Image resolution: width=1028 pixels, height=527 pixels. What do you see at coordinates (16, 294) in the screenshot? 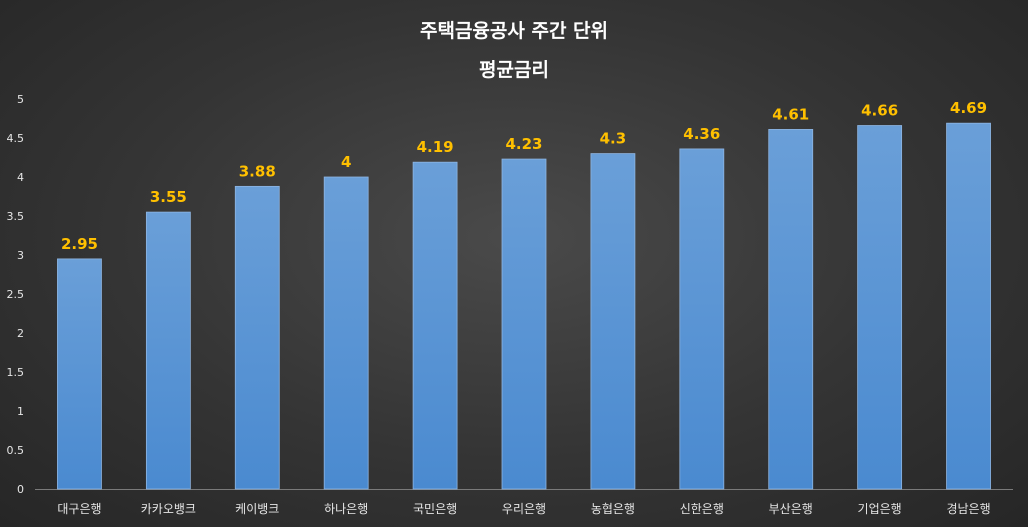
I see `y-tick-label: 2.5` at bounding box center [16, 294].